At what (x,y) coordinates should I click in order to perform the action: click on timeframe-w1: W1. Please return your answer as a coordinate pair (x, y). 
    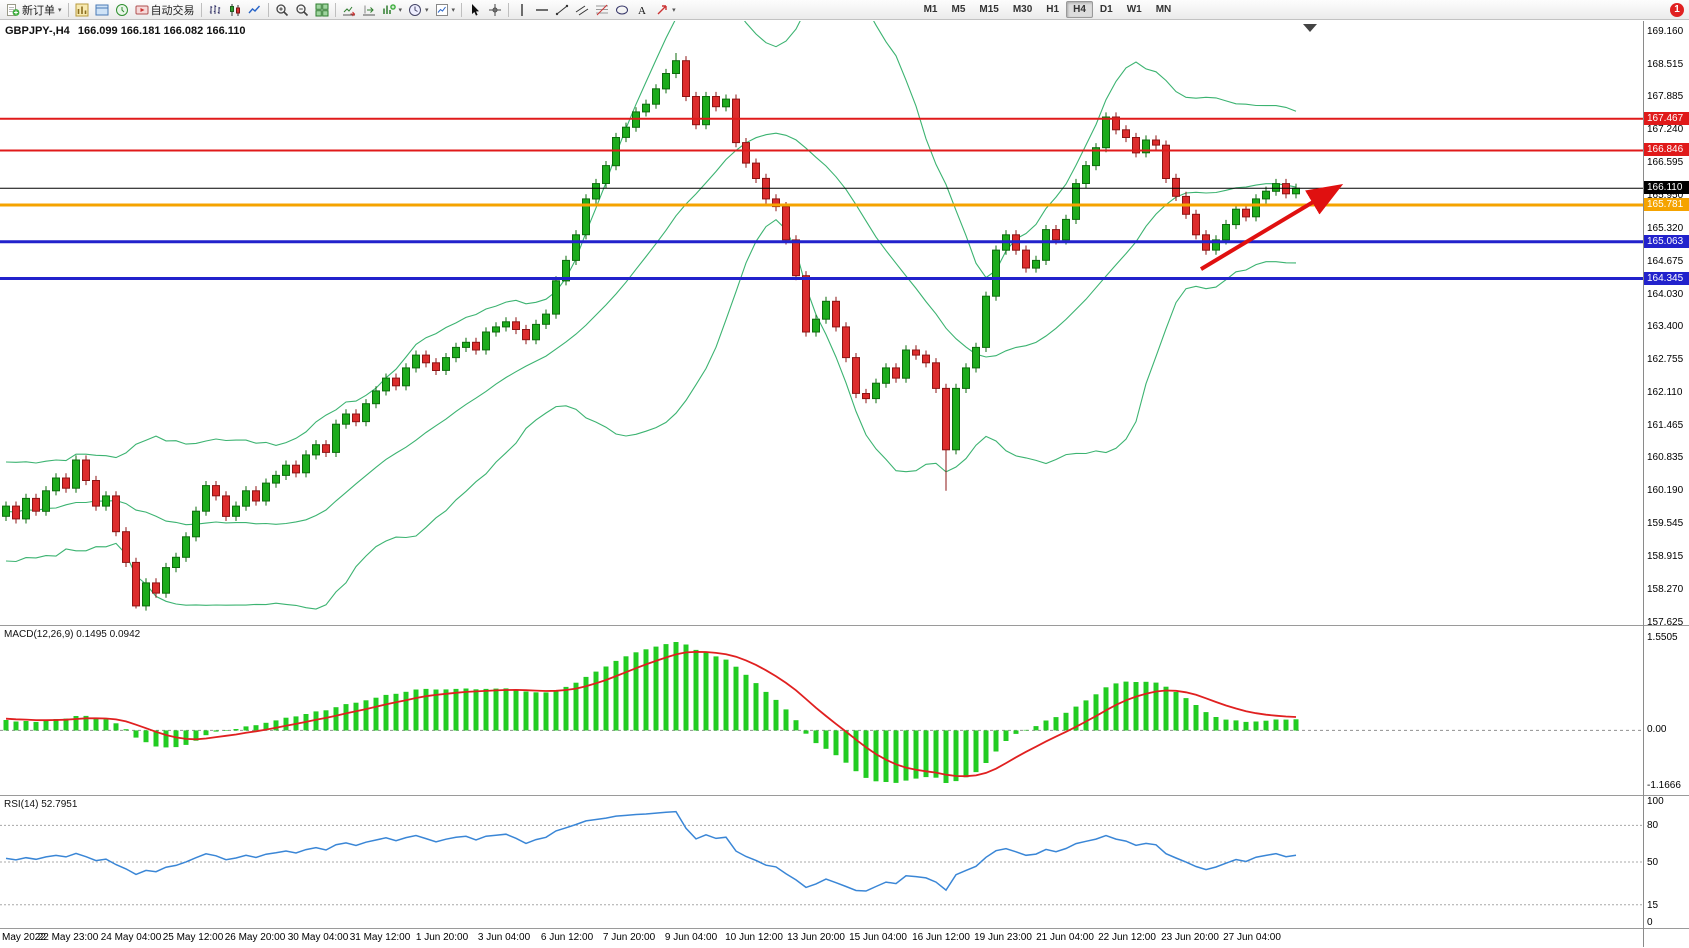
    Looking at the image, I should click on (1134, 9).